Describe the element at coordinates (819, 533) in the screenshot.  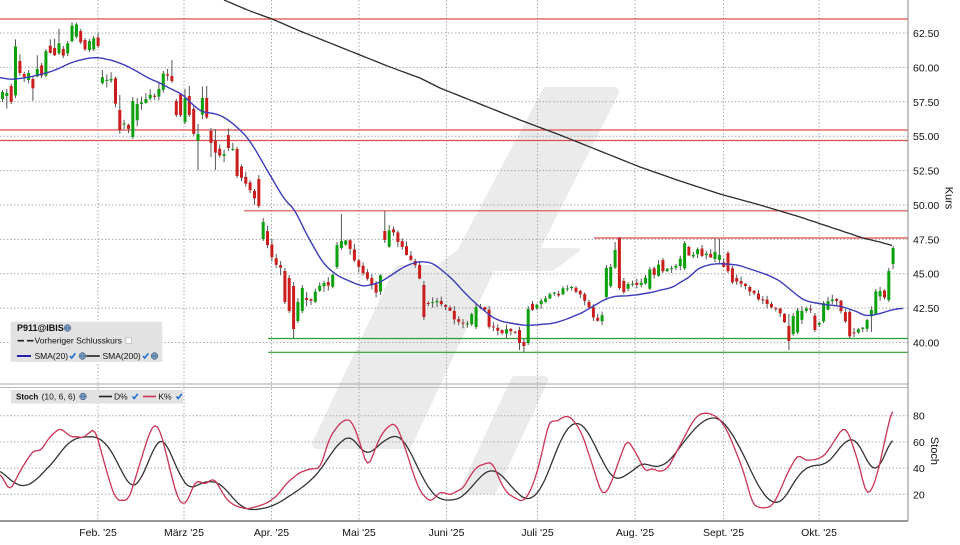
I see `svg-text: Okt. '25` at that location.